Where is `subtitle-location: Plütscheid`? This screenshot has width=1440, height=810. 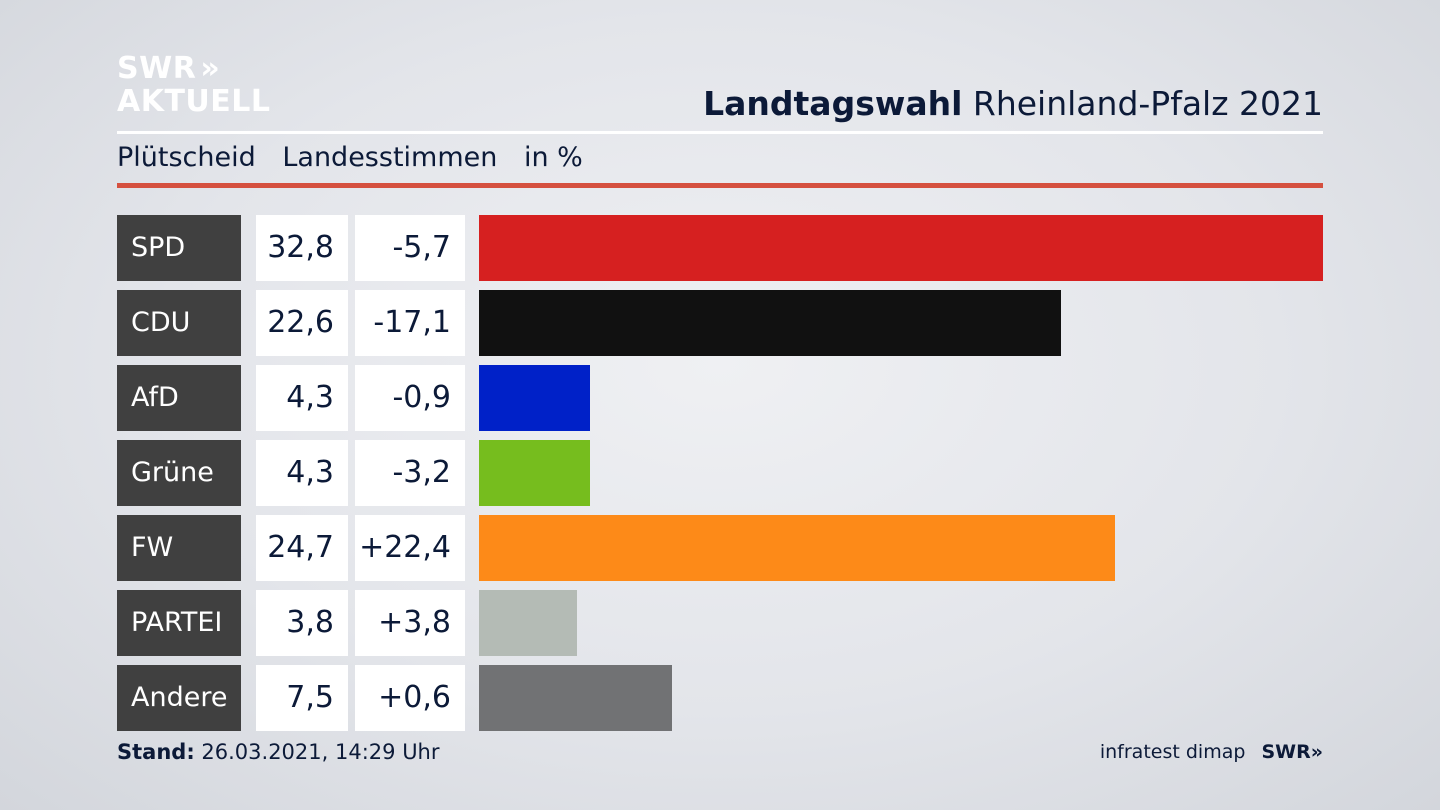
subtitle-location: Plütscheid is located at coordinates (186, 157).